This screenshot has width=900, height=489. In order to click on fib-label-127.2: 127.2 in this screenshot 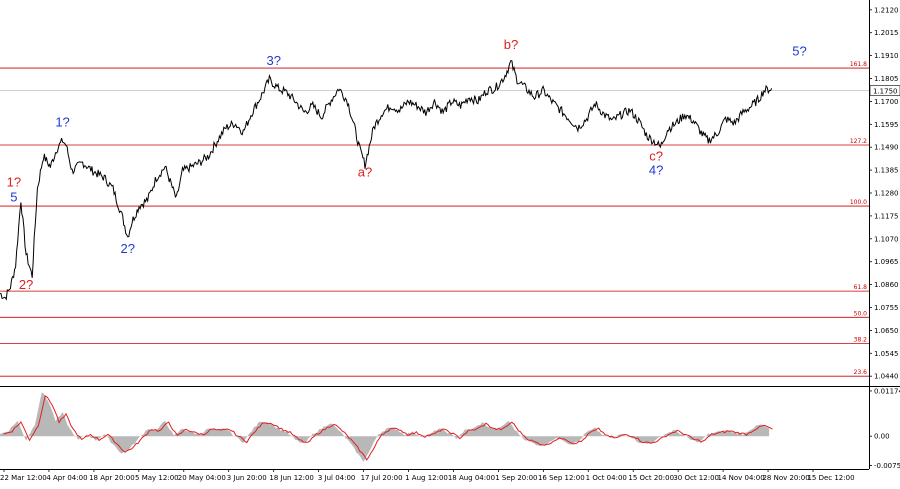, I will do `click(858, 141)`.